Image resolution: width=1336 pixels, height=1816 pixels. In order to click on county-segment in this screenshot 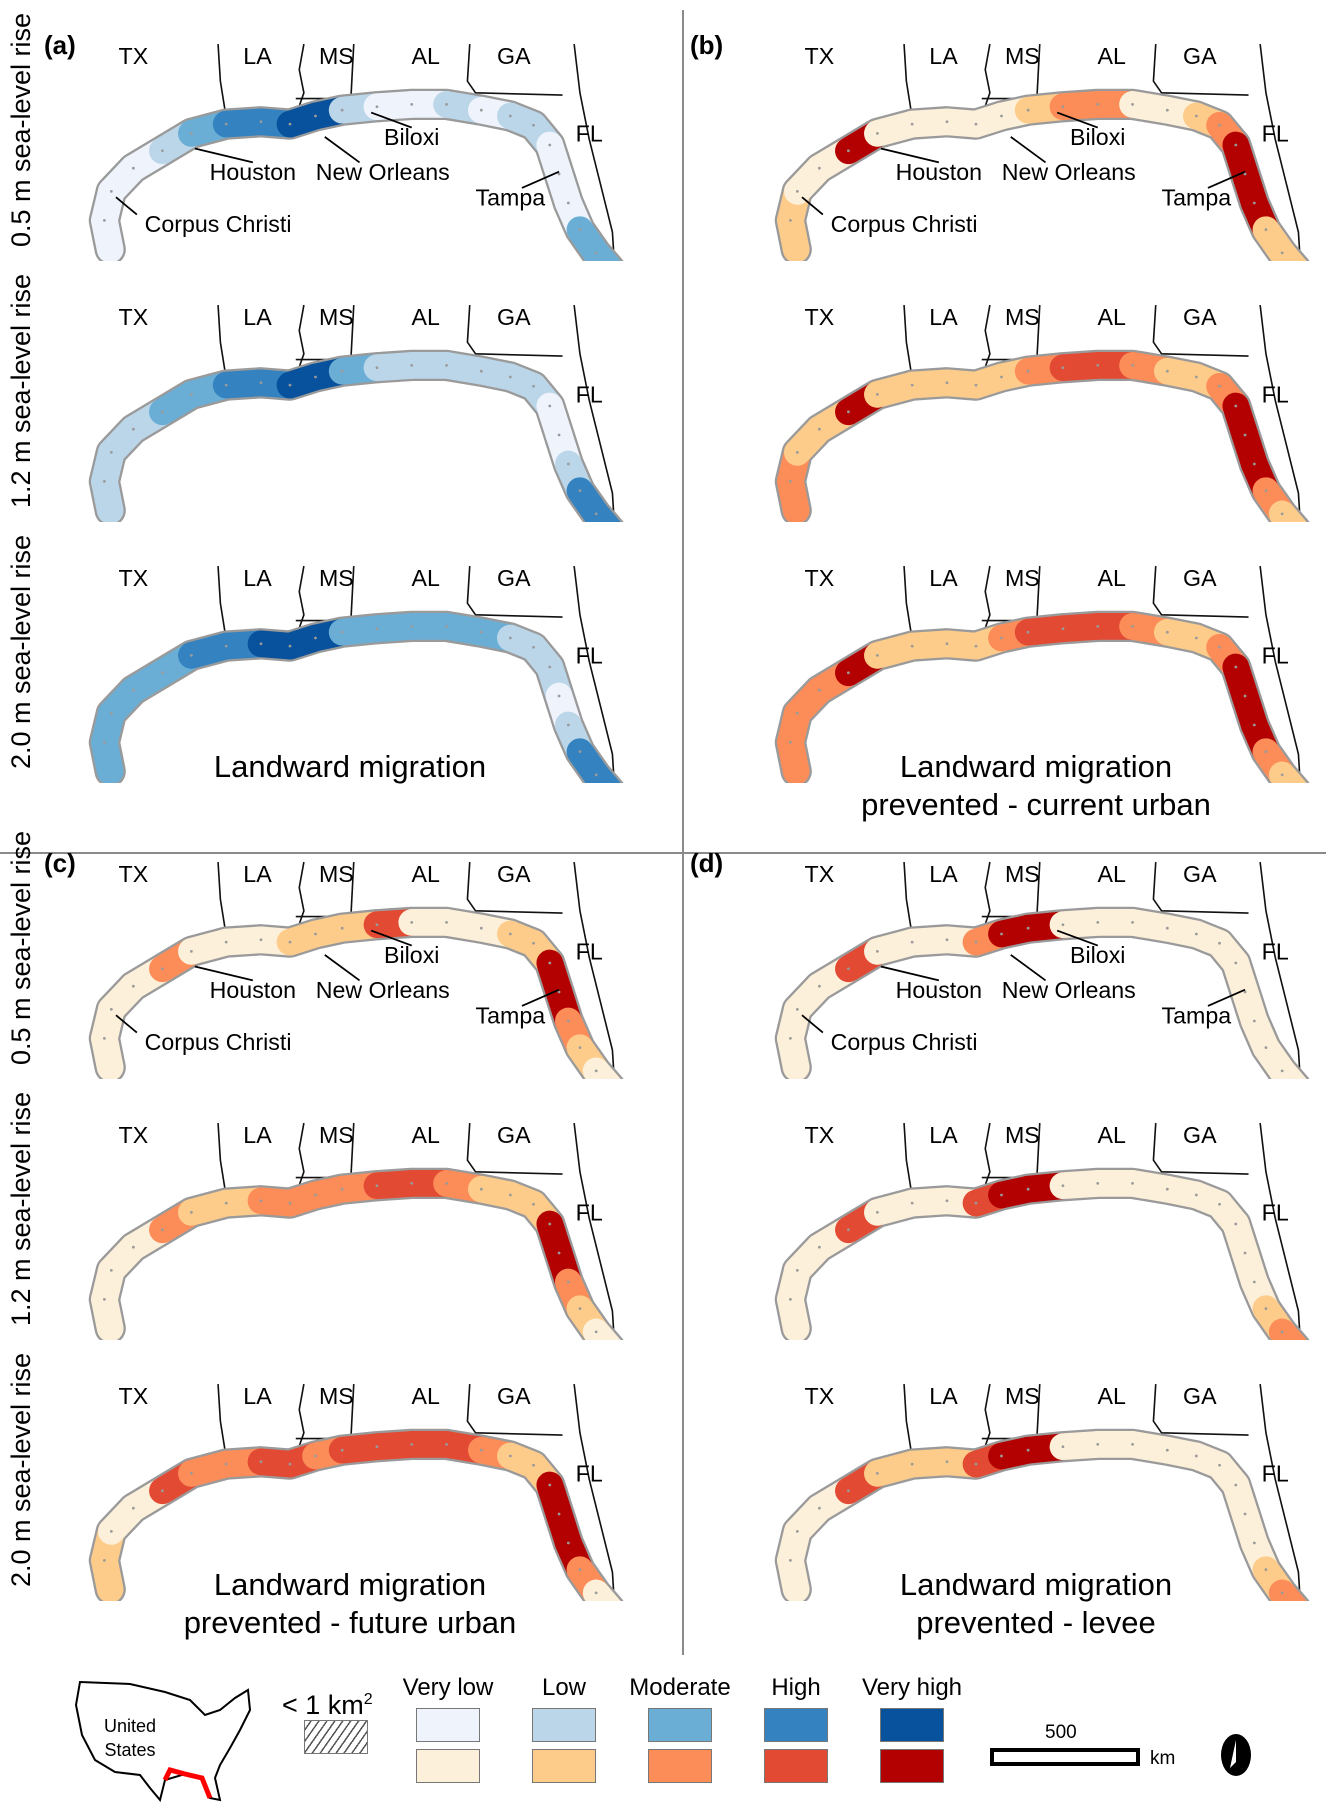, I will do `click(1287, 772)`.